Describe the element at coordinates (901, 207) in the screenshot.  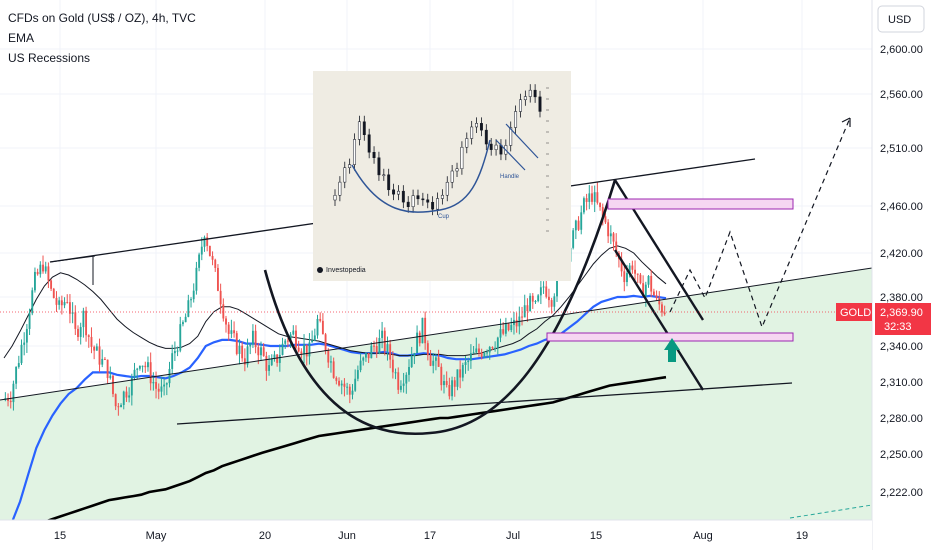
I see `y-tick-label: 2,460.00` at that location.